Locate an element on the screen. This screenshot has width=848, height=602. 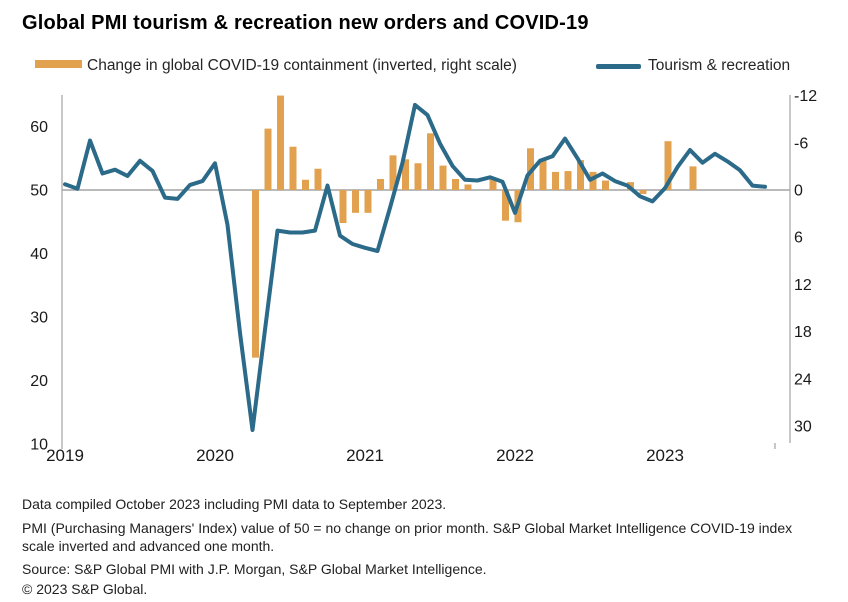
legend-line-label: Tourism & recreation is located at coordinates (719, 65).